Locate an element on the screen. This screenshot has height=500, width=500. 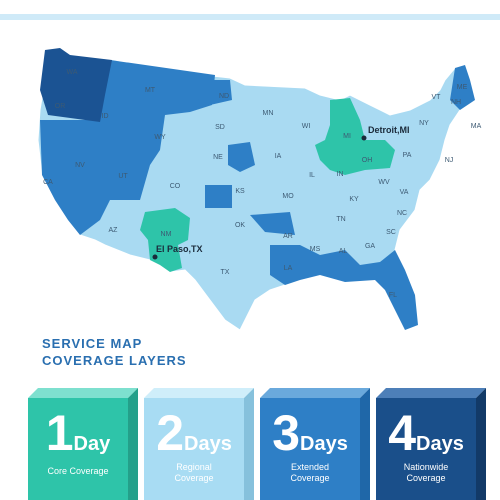
tier-number: 1 is located at coordinates (60, 433).